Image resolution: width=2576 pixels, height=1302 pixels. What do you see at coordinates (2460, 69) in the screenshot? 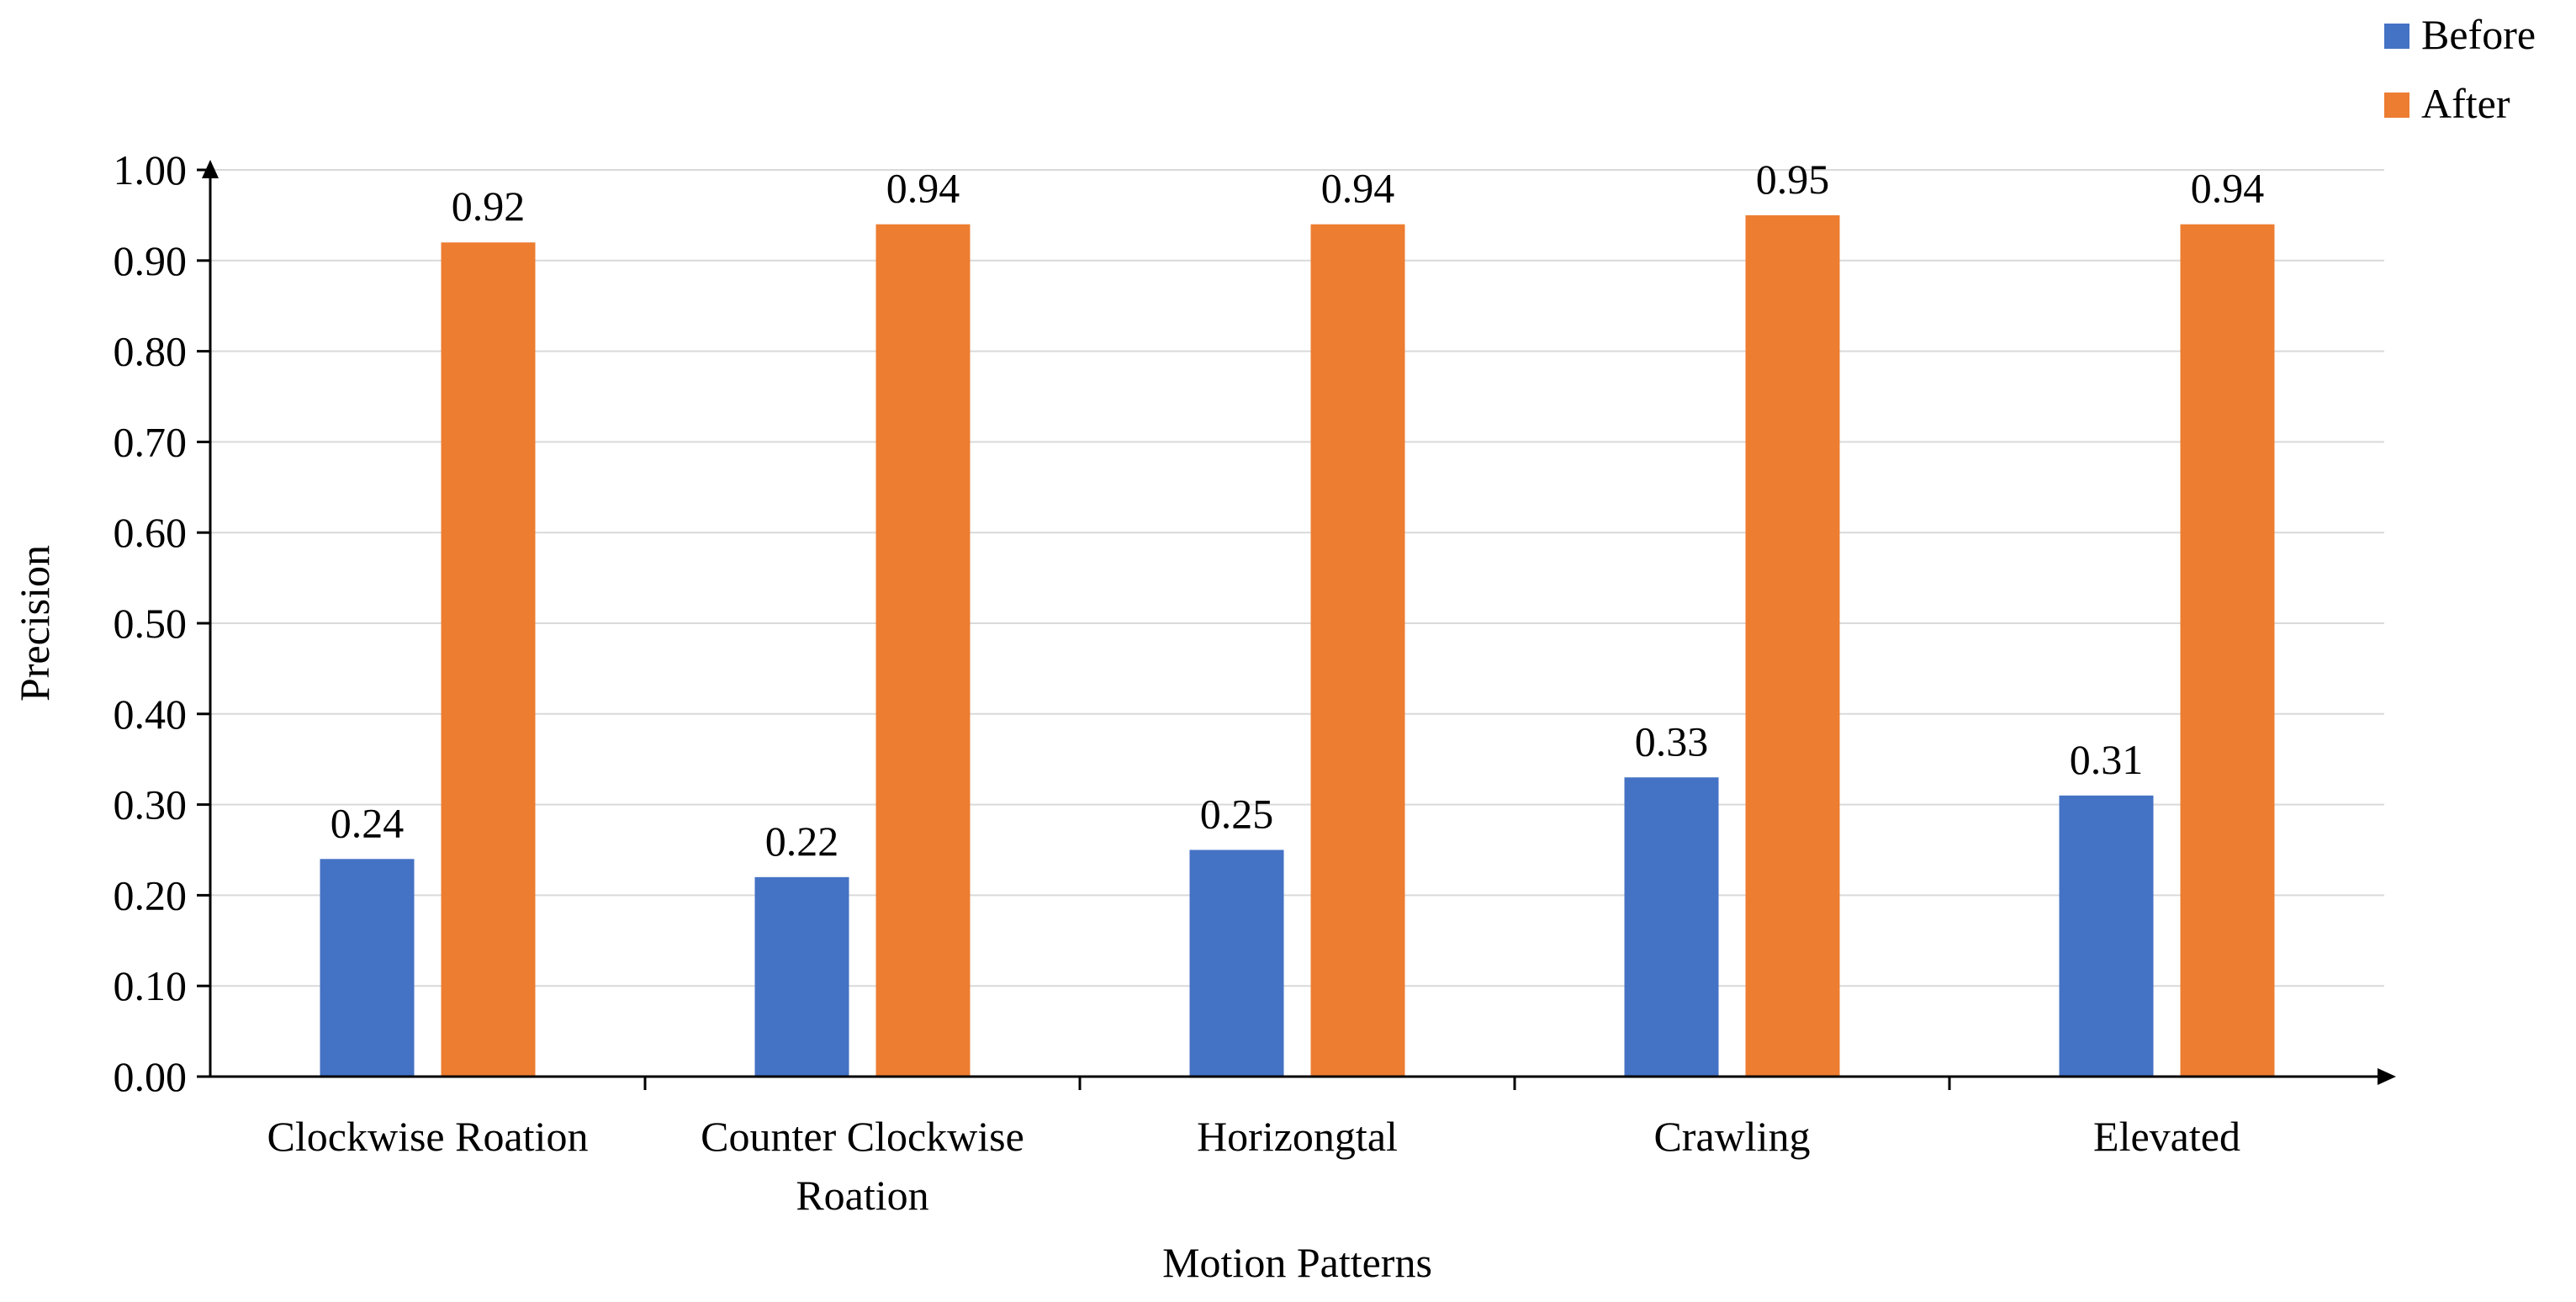
I see `legend: Before After` at bounding box center [2460, 69].